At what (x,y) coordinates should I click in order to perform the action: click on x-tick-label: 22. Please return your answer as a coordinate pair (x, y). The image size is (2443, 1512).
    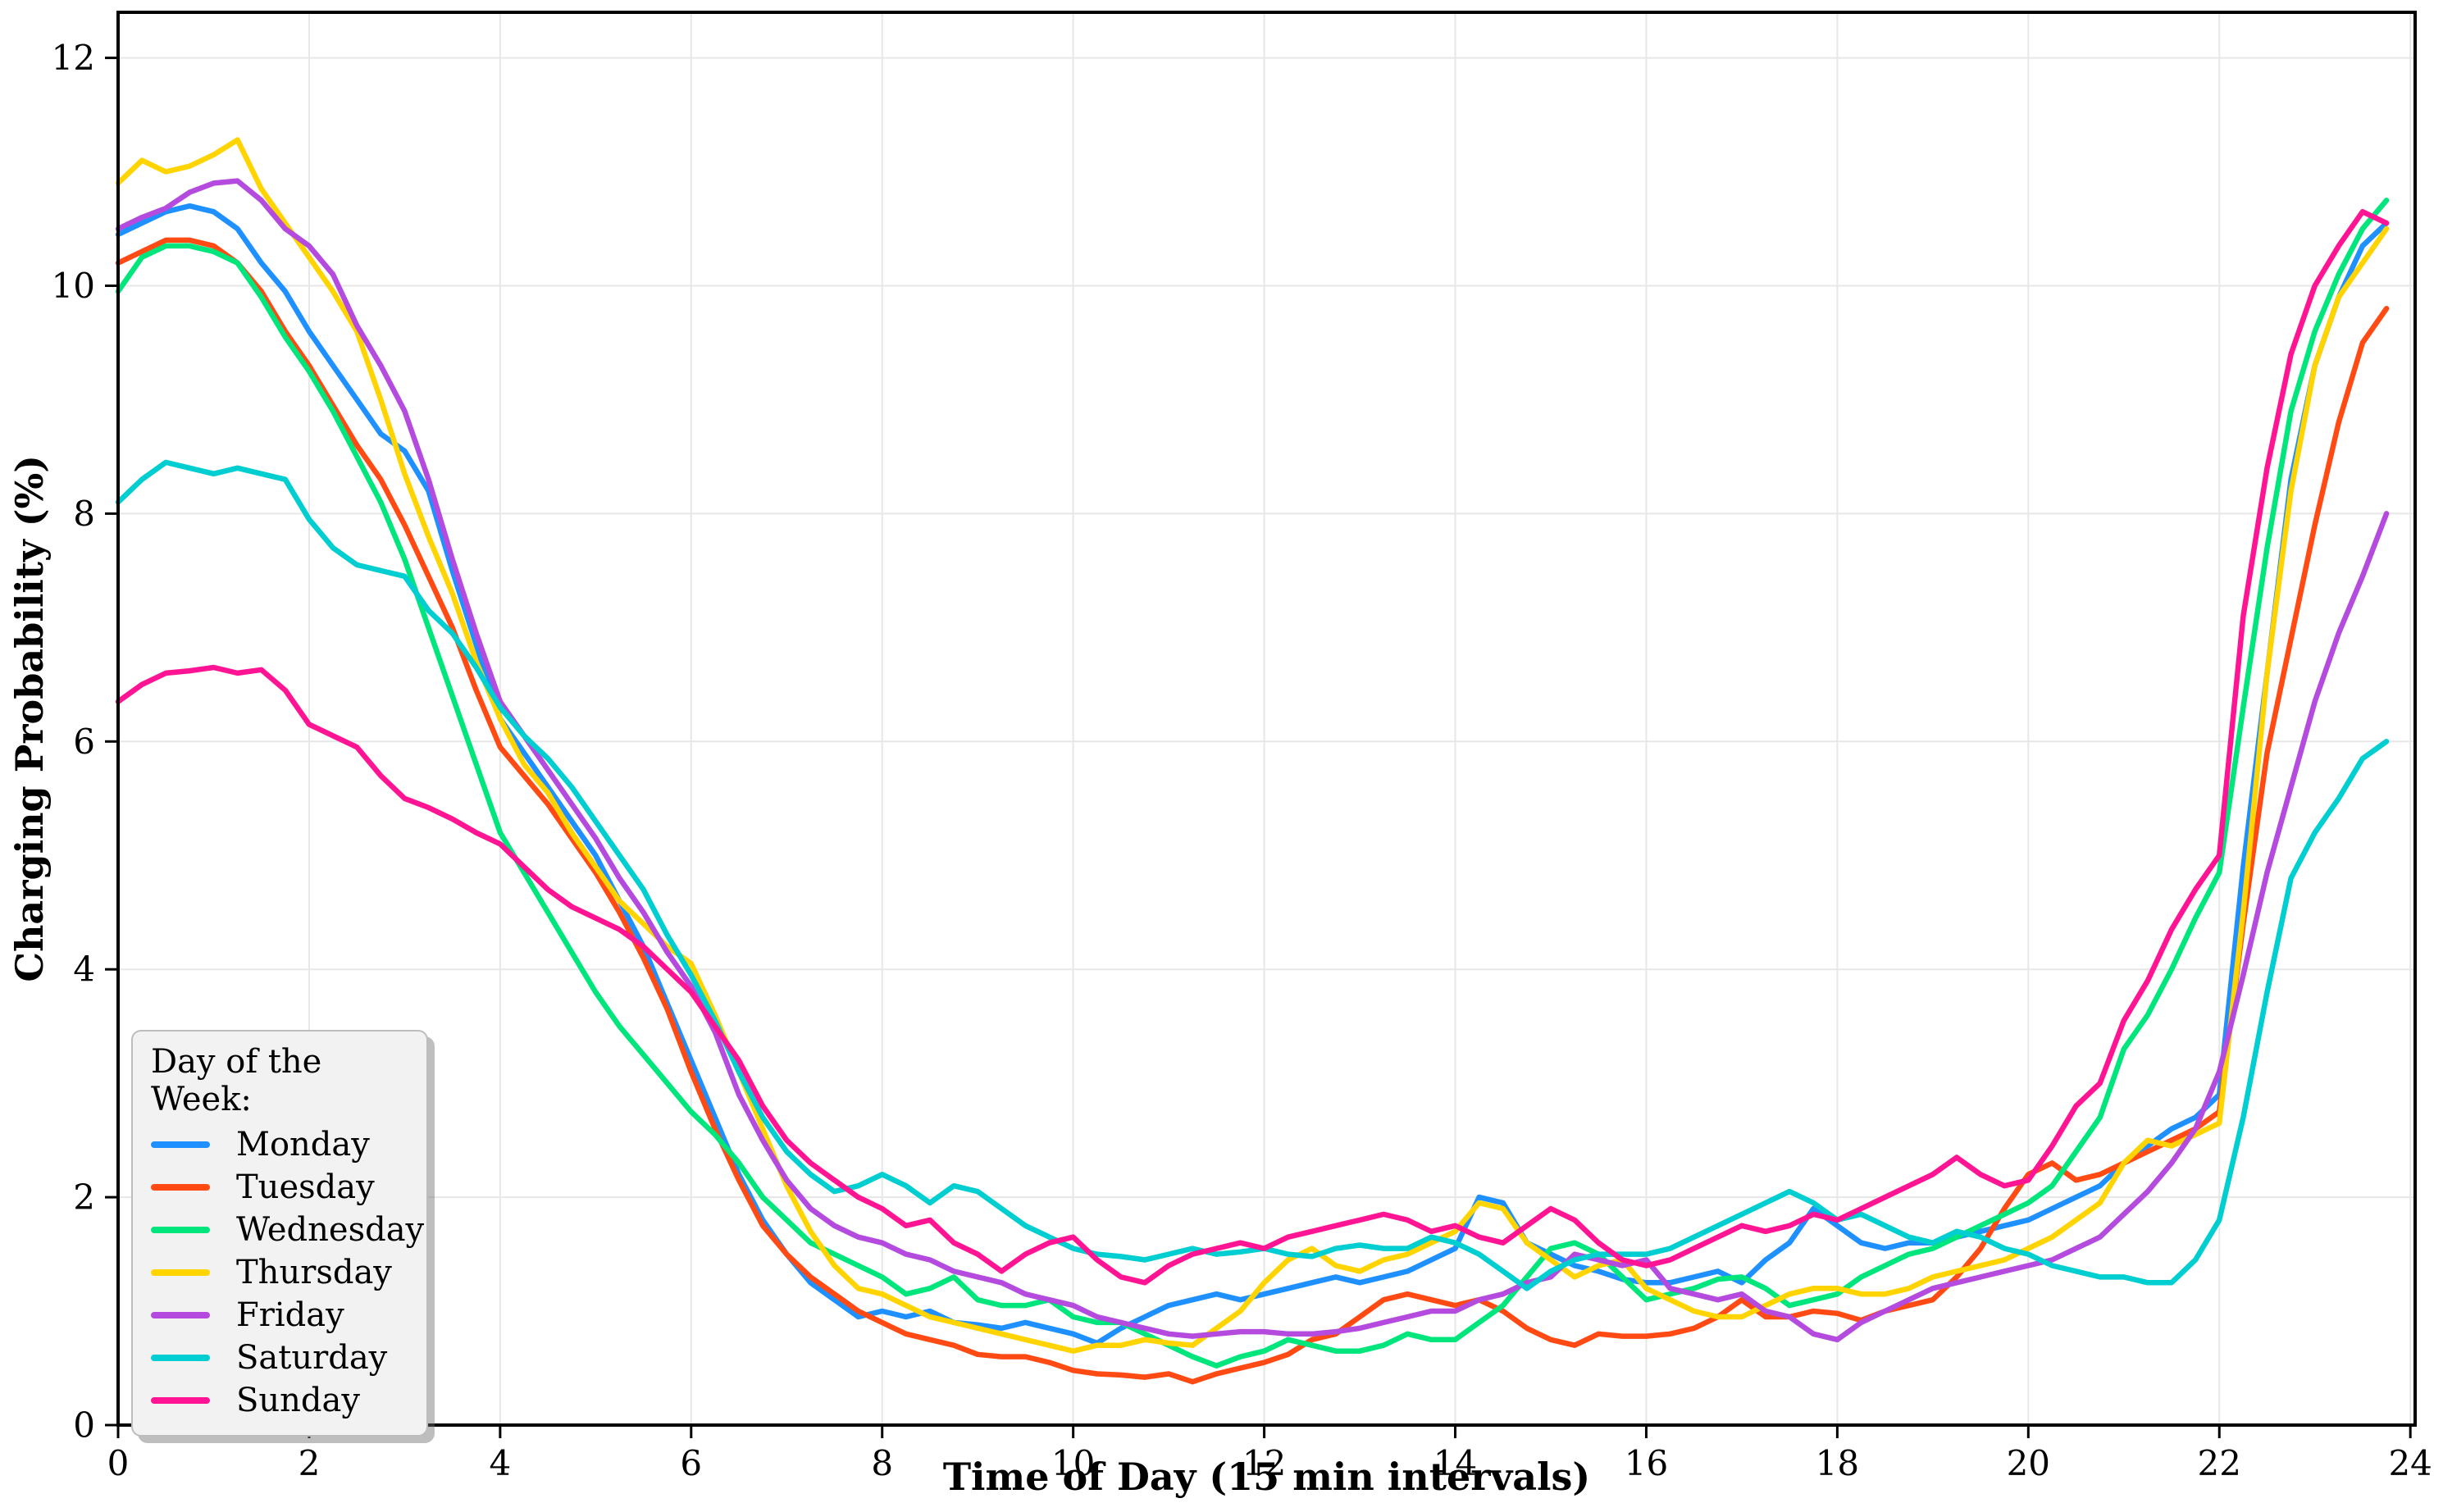
    Looking at the image, I should click on (2219, 1463).